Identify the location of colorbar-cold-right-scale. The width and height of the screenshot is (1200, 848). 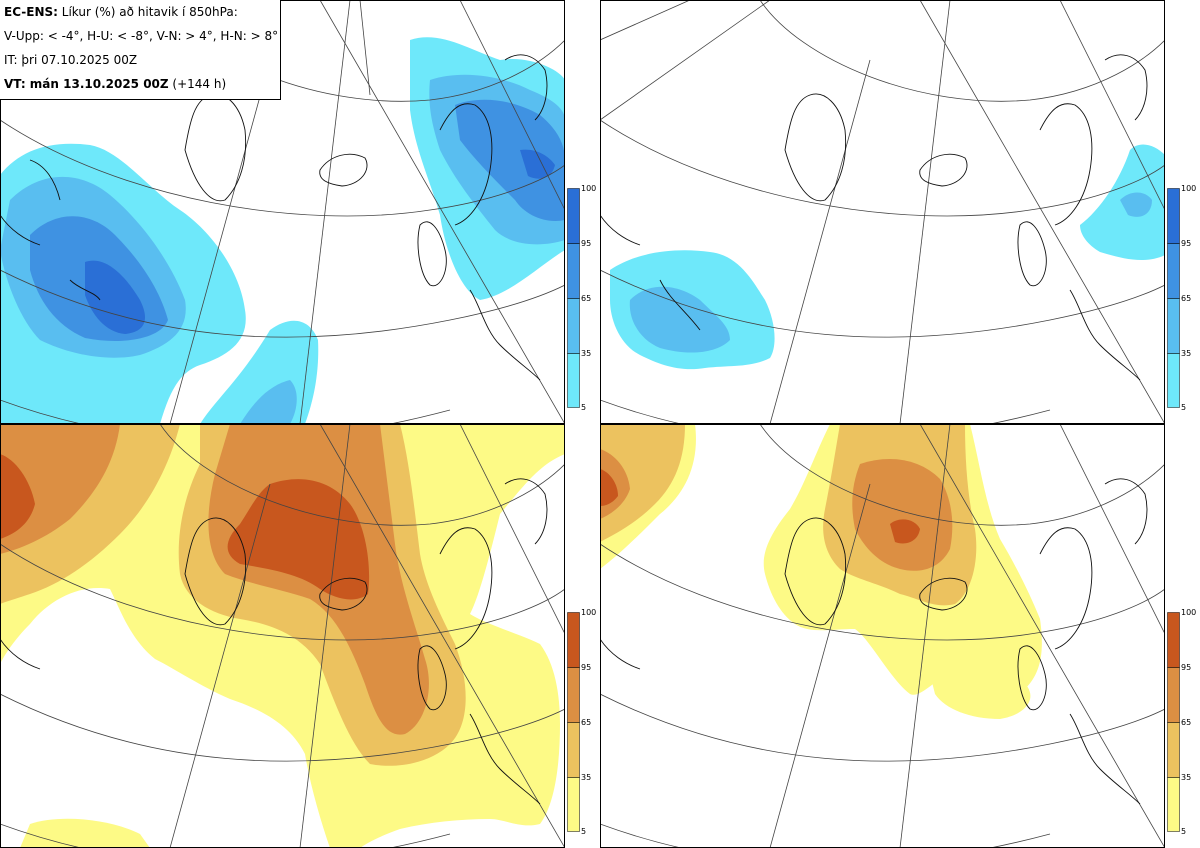
(1173, 298).